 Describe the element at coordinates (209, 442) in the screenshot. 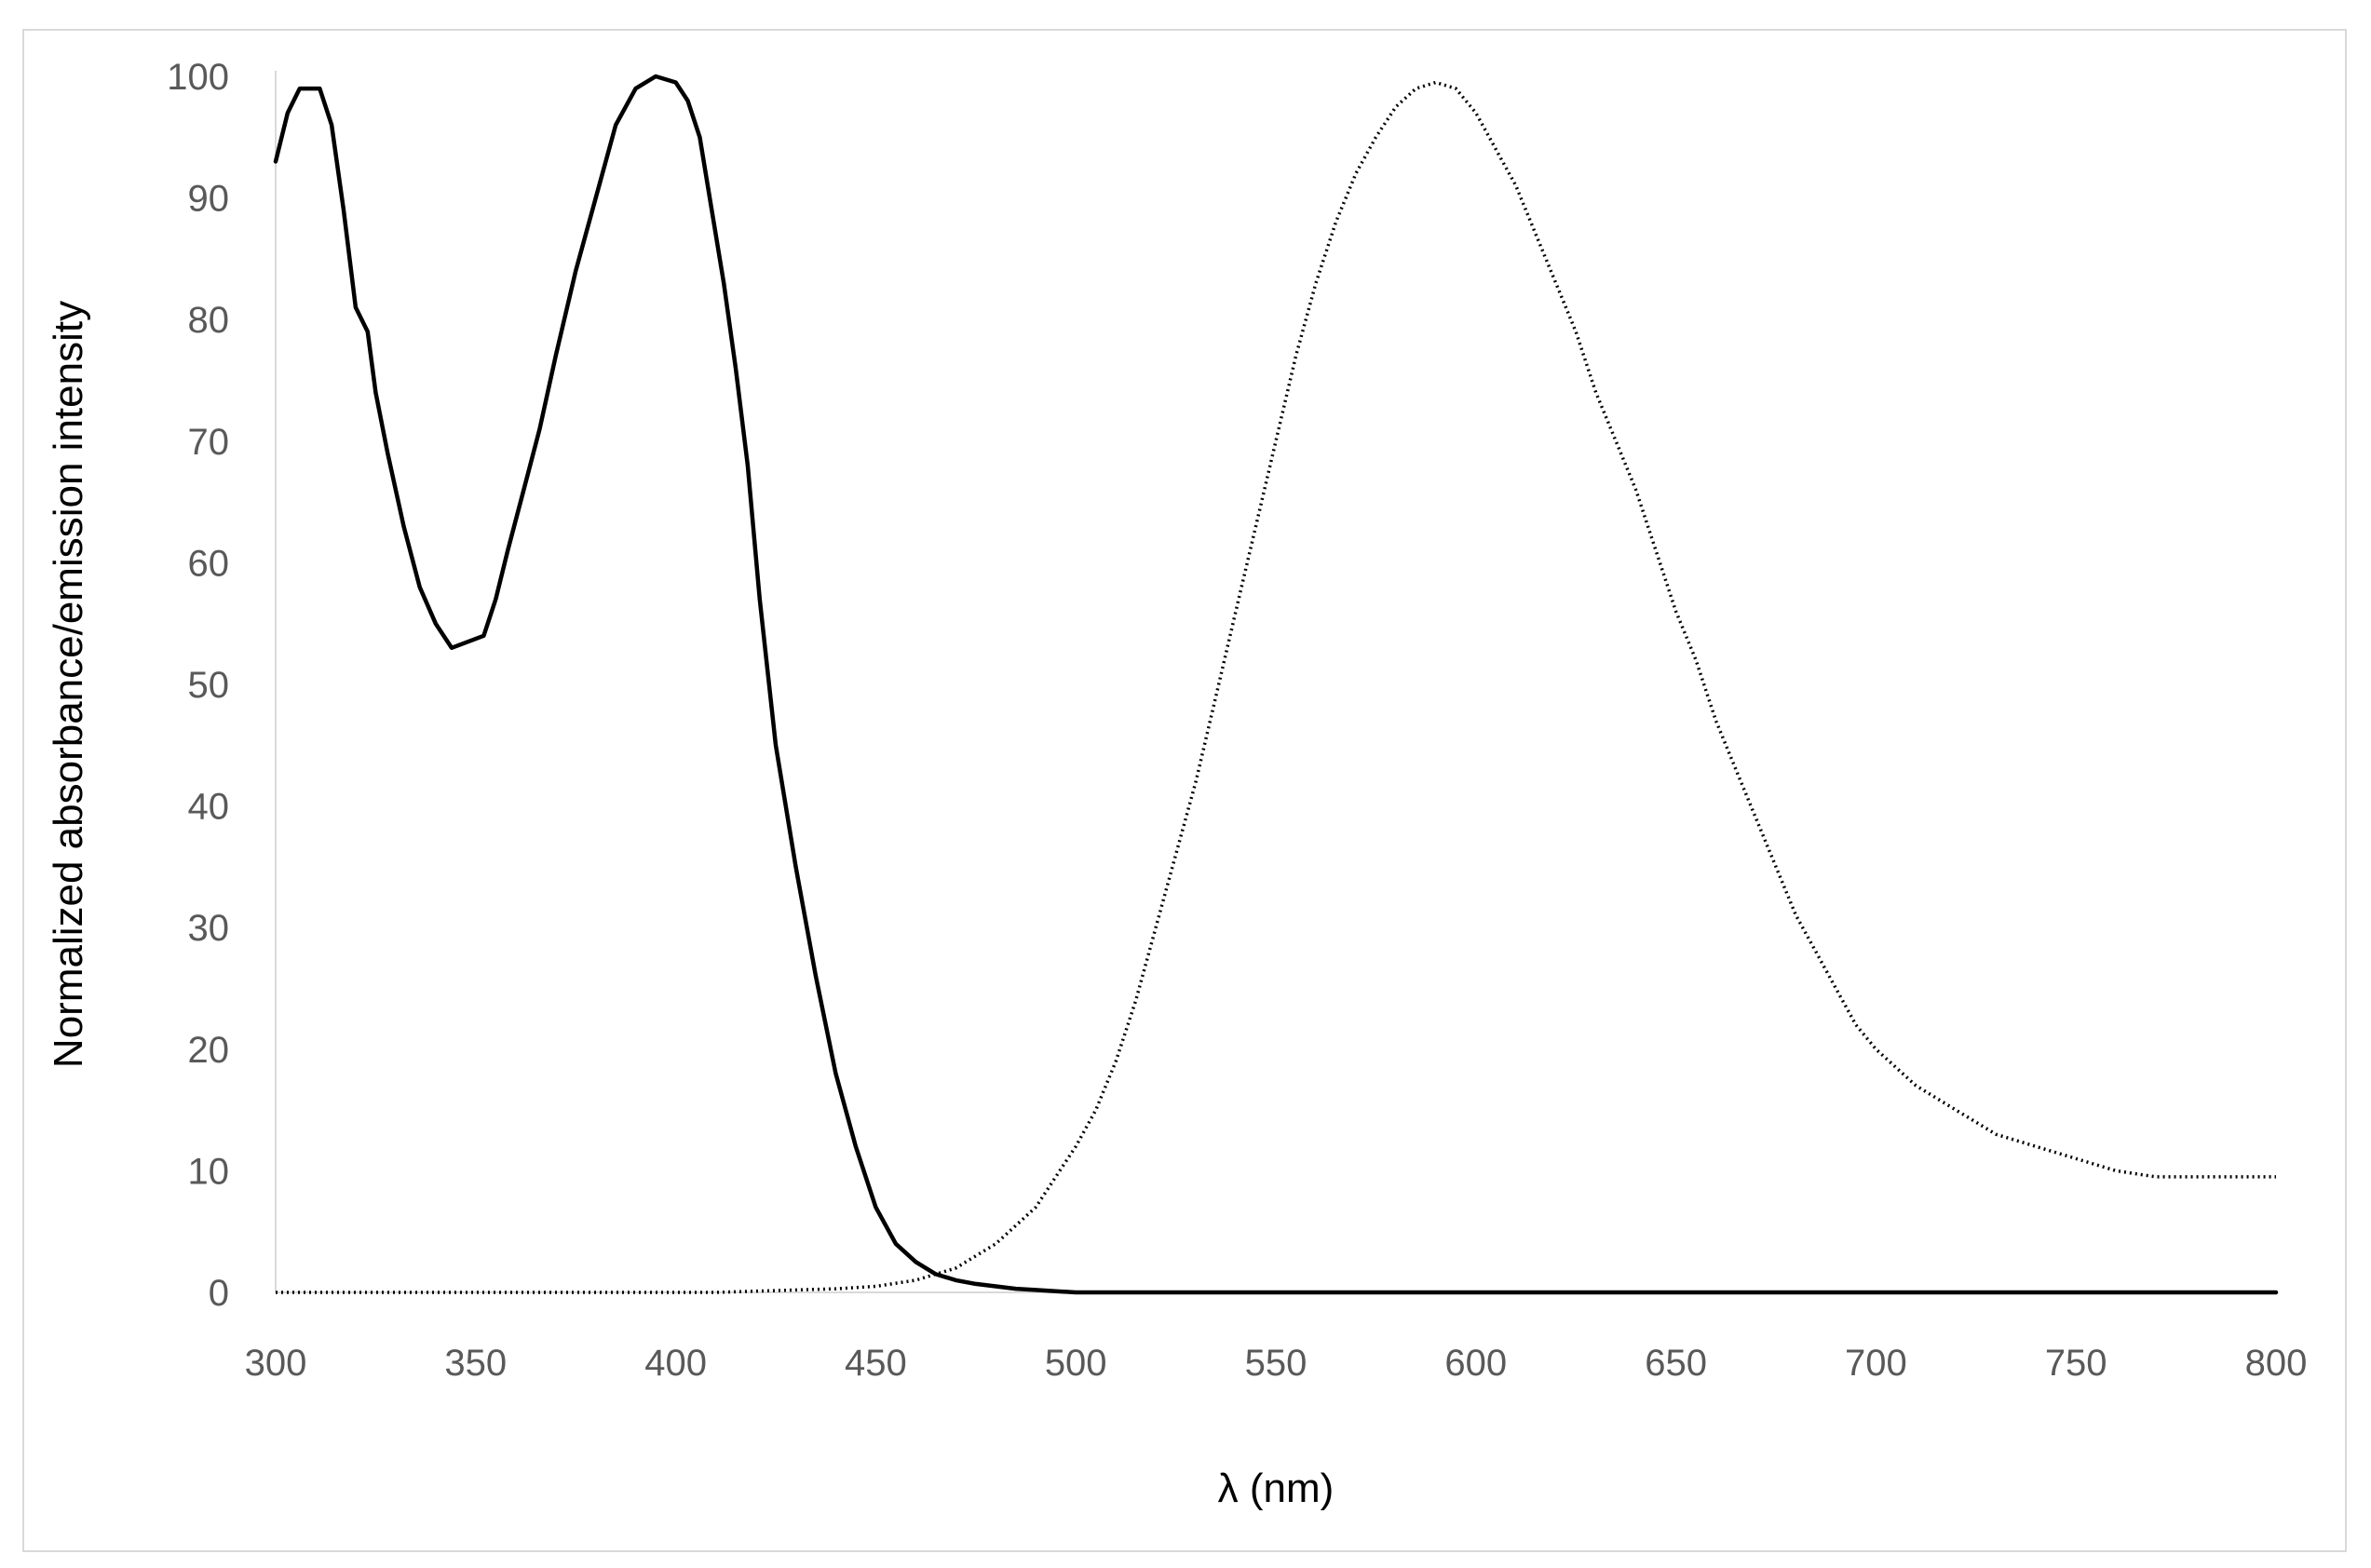

I see `y-tick-label: 70` at that location.